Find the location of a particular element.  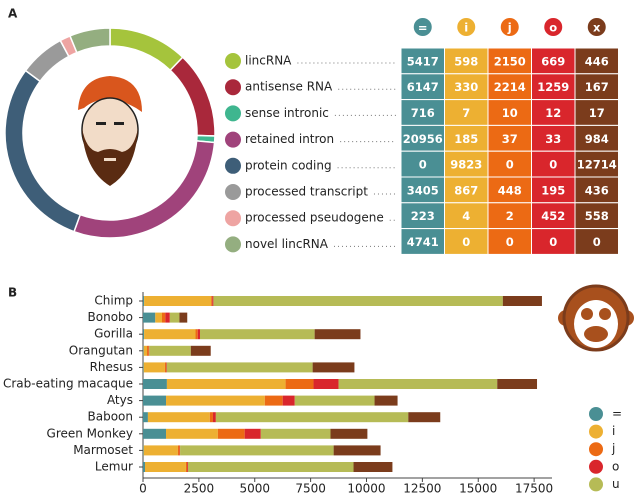

y-tick-label: Lemur is located at coordinates (114, 467).